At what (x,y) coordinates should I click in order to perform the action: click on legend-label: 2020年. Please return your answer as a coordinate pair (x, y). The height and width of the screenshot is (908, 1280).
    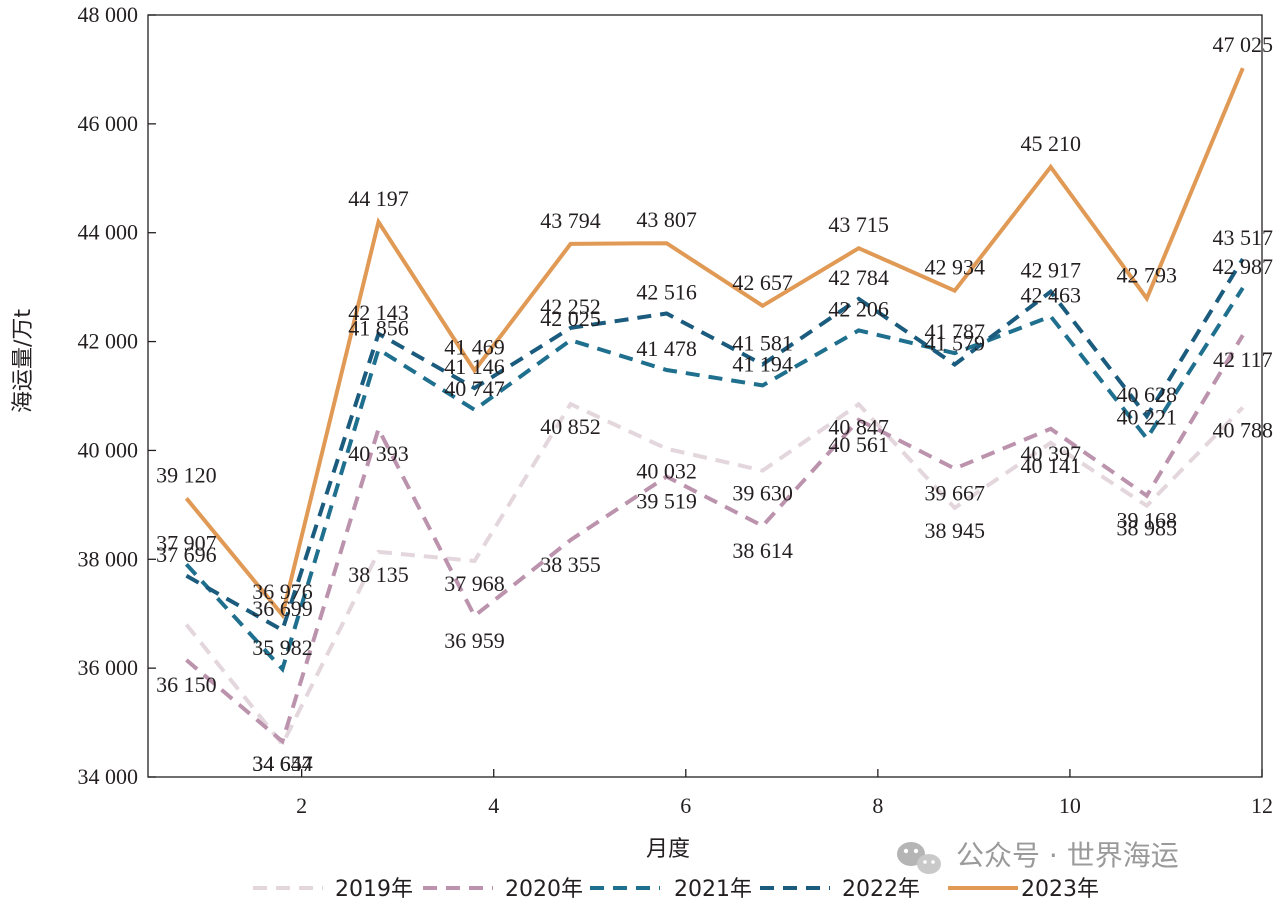
    Looking at the image, I should click on (544, 889).